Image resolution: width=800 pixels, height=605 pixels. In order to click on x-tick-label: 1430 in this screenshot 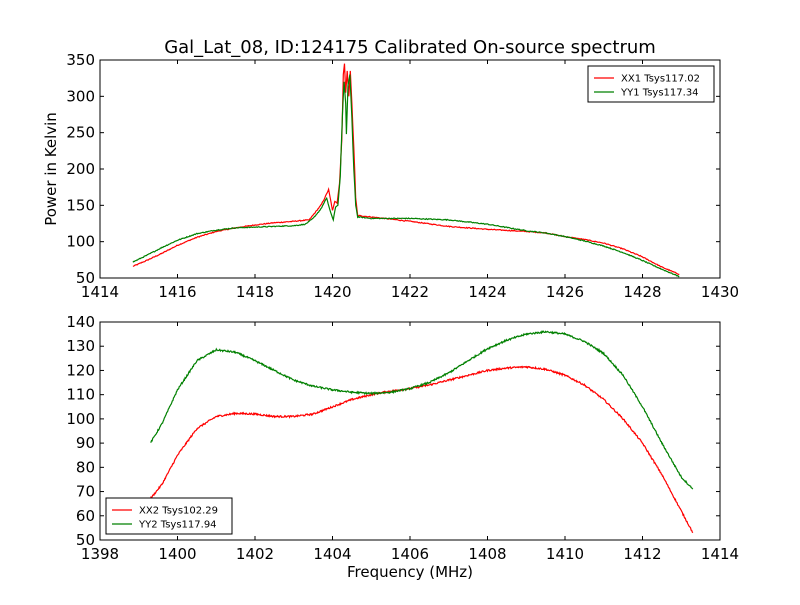, I will do `click(720, 292)`.